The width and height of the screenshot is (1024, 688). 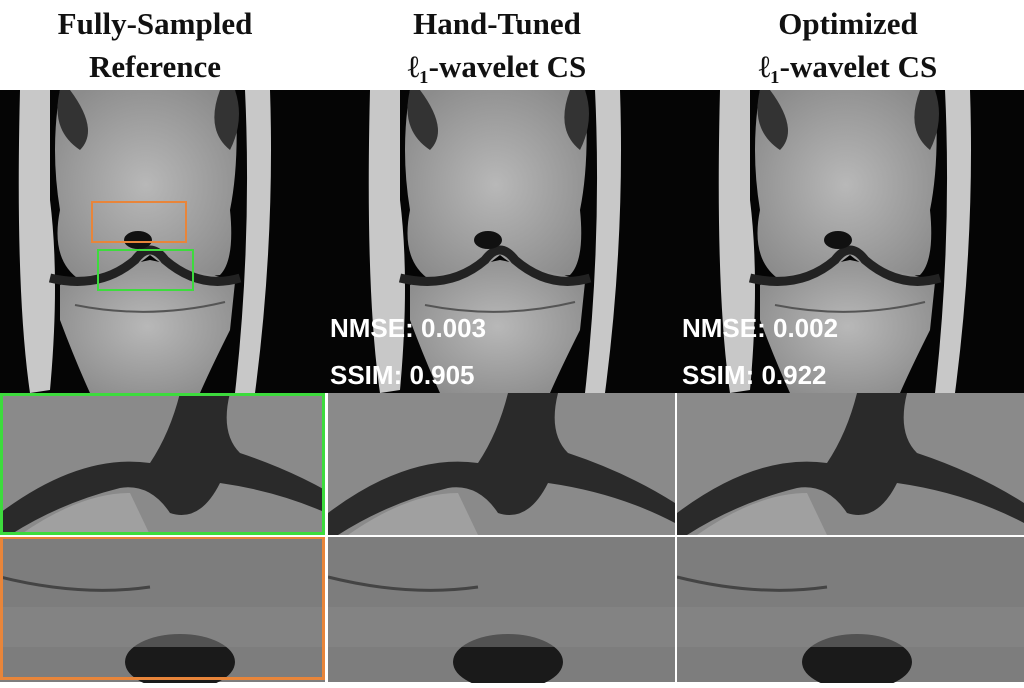 I want to click on optimized-image, so click(x=857, y=241).